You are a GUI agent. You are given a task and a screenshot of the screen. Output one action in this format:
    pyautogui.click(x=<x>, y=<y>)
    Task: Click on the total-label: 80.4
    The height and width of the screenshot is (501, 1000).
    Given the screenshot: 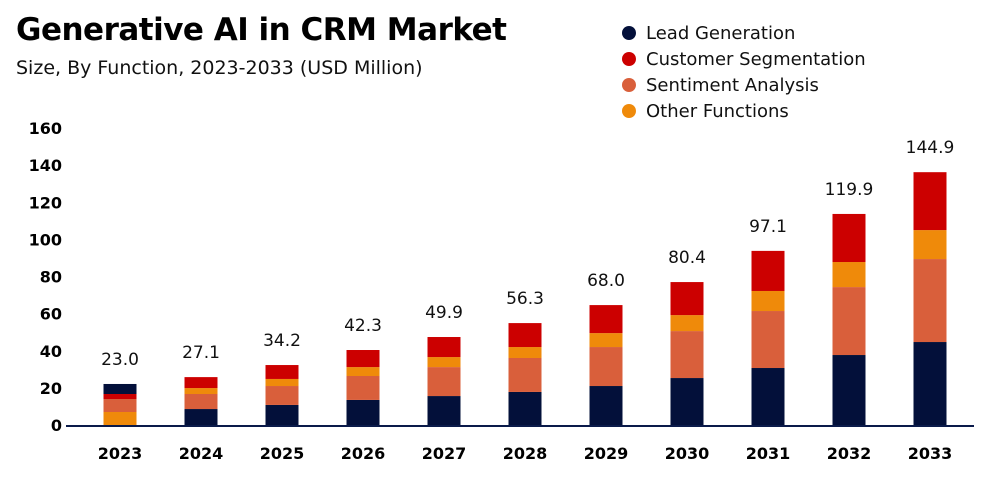 What is the action you would take?
    pyautogui.click(x=687, y=258)
    